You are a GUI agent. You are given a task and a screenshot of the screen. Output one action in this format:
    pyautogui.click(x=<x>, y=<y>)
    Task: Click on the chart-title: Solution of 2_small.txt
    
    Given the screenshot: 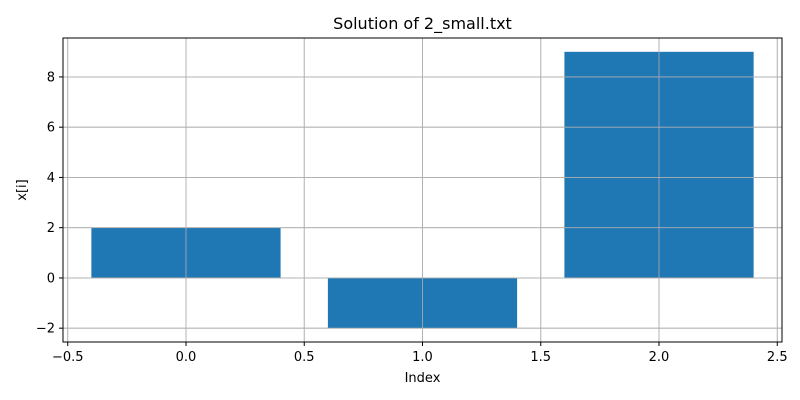 What is the action you would take?
    pyautogui.click(x=422, y=24)
    